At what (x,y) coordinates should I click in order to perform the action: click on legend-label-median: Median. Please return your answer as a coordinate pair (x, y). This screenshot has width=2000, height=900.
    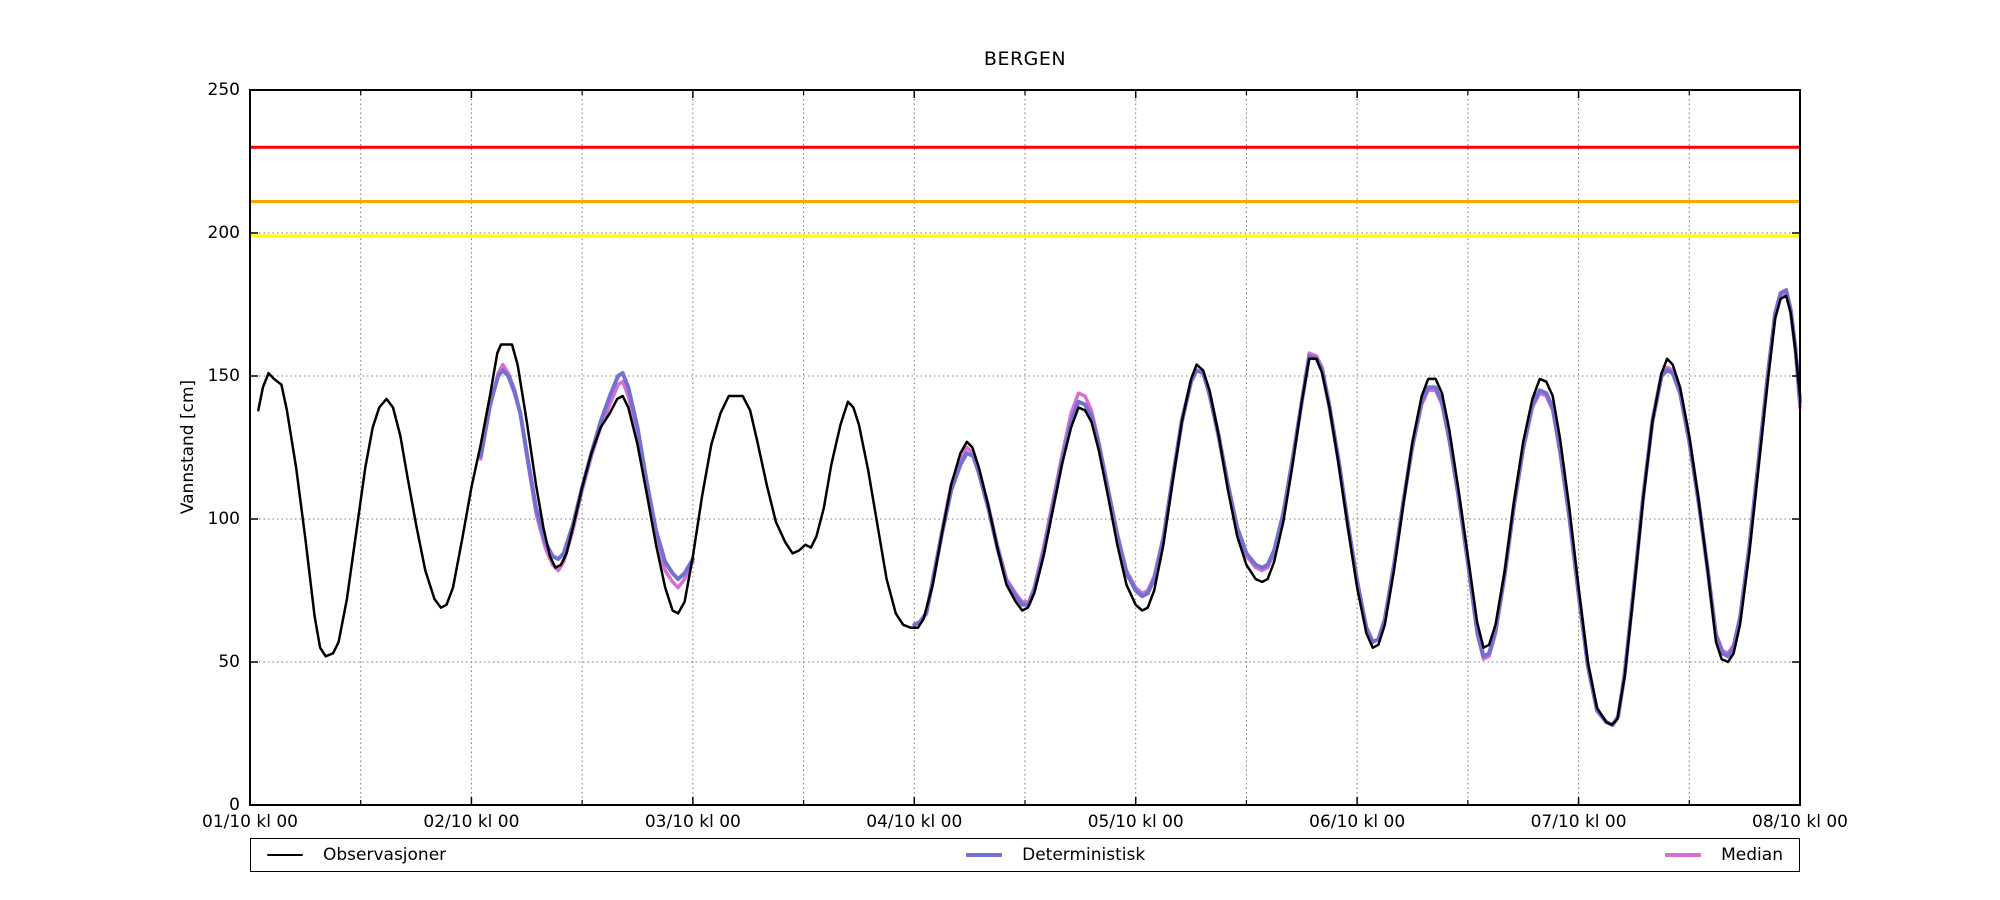
    Looking at the image, I should click on (1752, 855).